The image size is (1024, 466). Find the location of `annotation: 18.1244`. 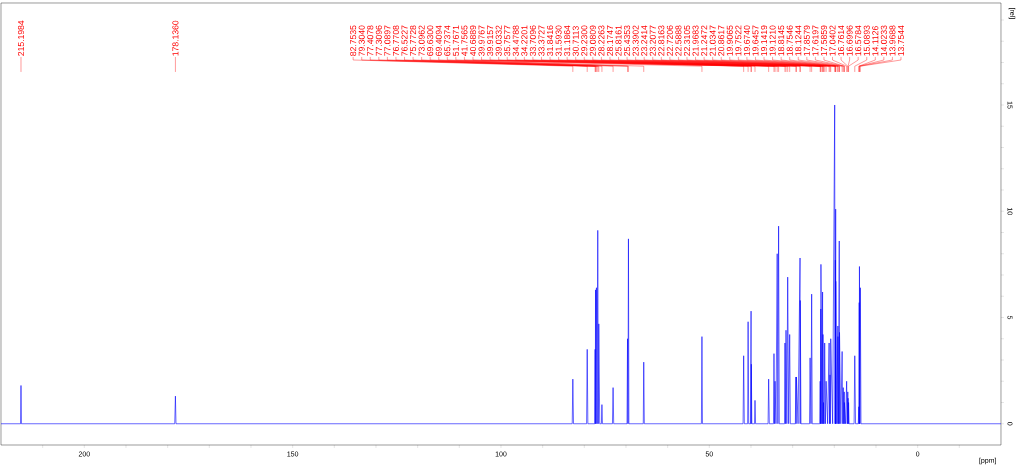

annotation: 18.1244 is located at coordinates (798, 40).